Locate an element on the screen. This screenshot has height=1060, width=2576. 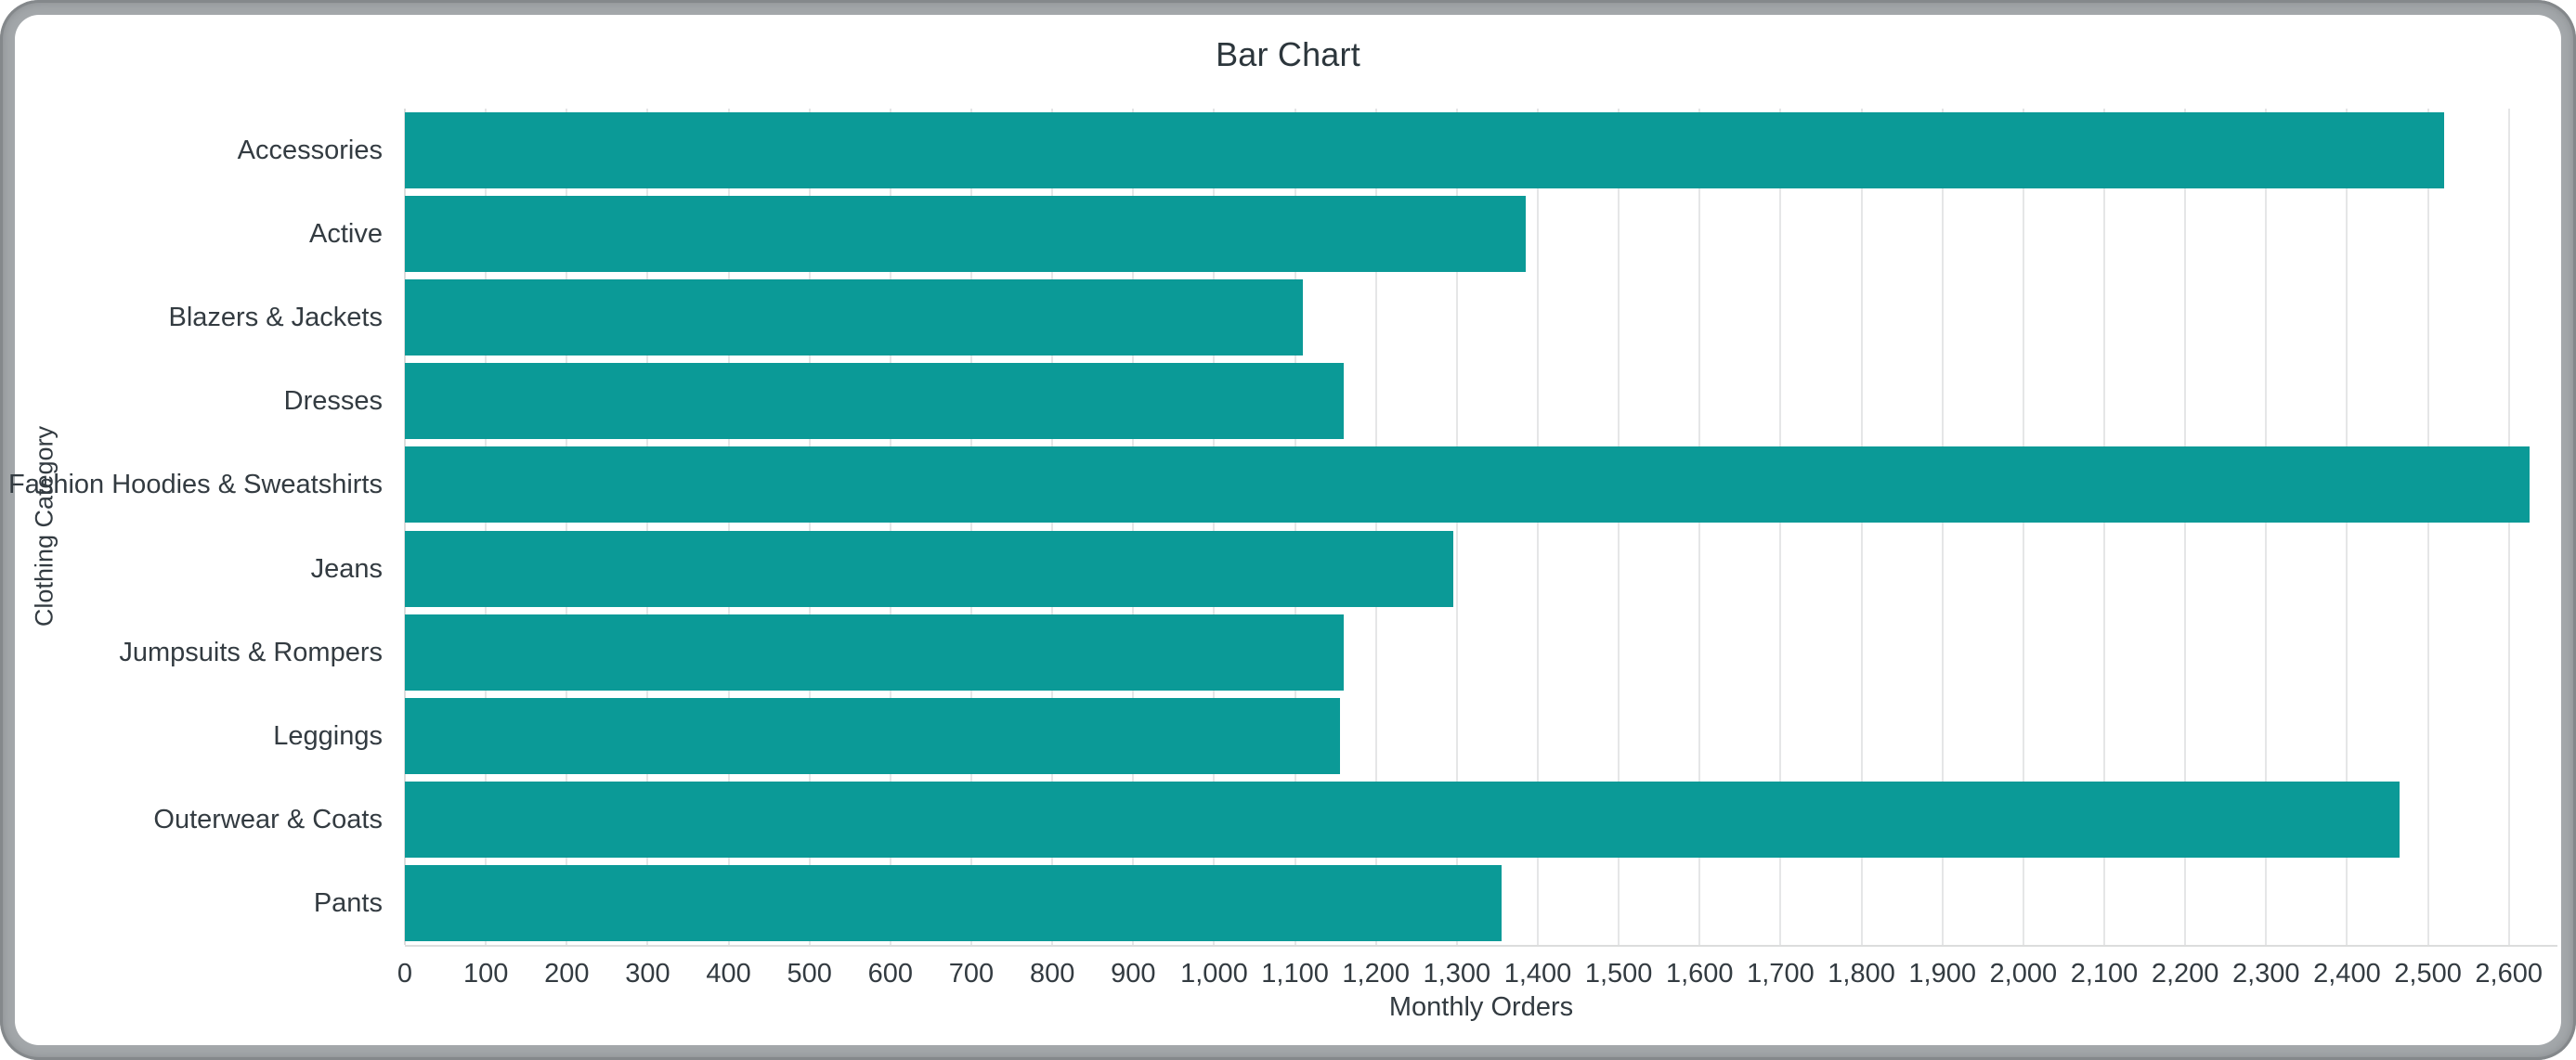
x-axis-line is located at coordinates (1481, 946).